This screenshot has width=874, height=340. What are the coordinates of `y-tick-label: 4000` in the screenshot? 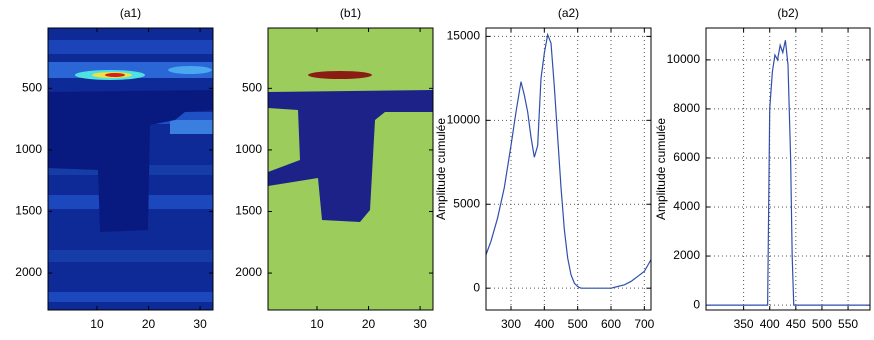 It's located at (686, 206).